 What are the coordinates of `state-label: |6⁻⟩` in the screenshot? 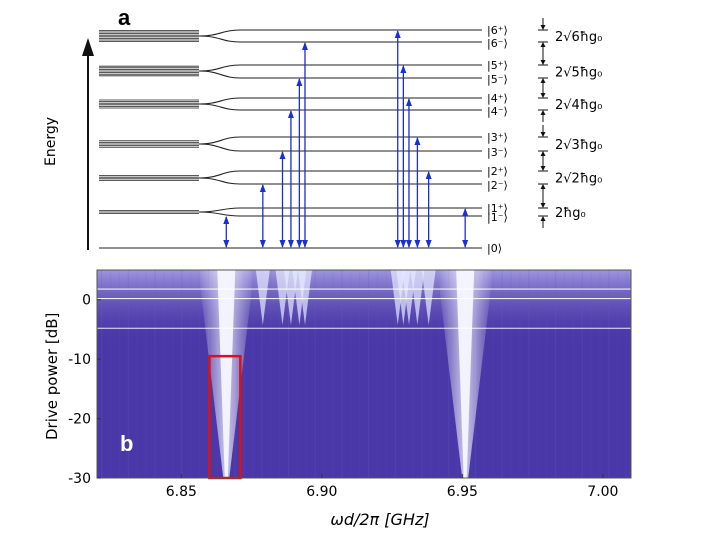 It's located at (497, 43).